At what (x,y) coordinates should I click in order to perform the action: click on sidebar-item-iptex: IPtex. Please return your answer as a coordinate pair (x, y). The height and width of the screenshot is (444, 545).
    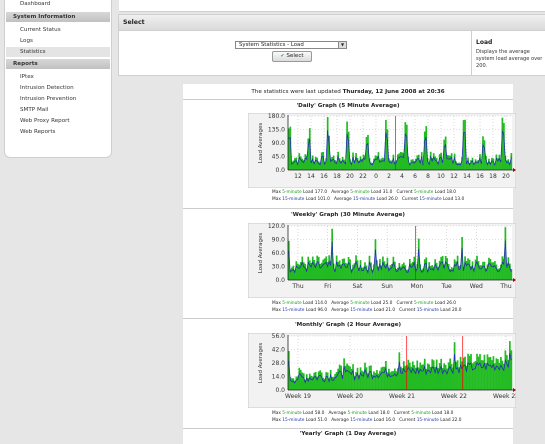
    Looking at the image, I should click on (27, 77).